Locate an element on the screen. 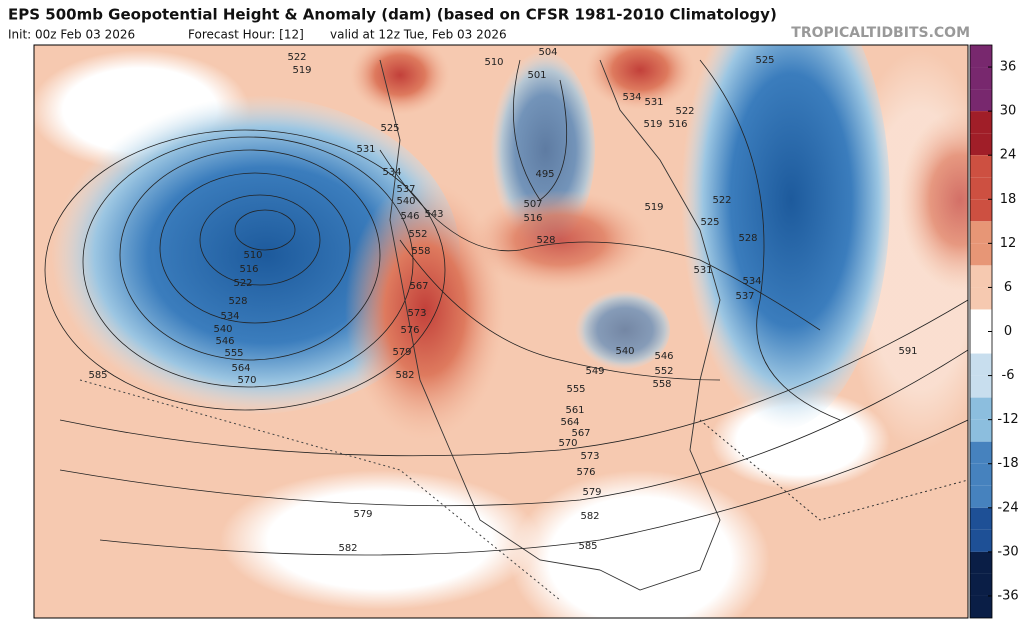 The width and height of the screenshot is (1024, 642). colorbar-tick-label: 12 is located at coordinates (1008, 243).